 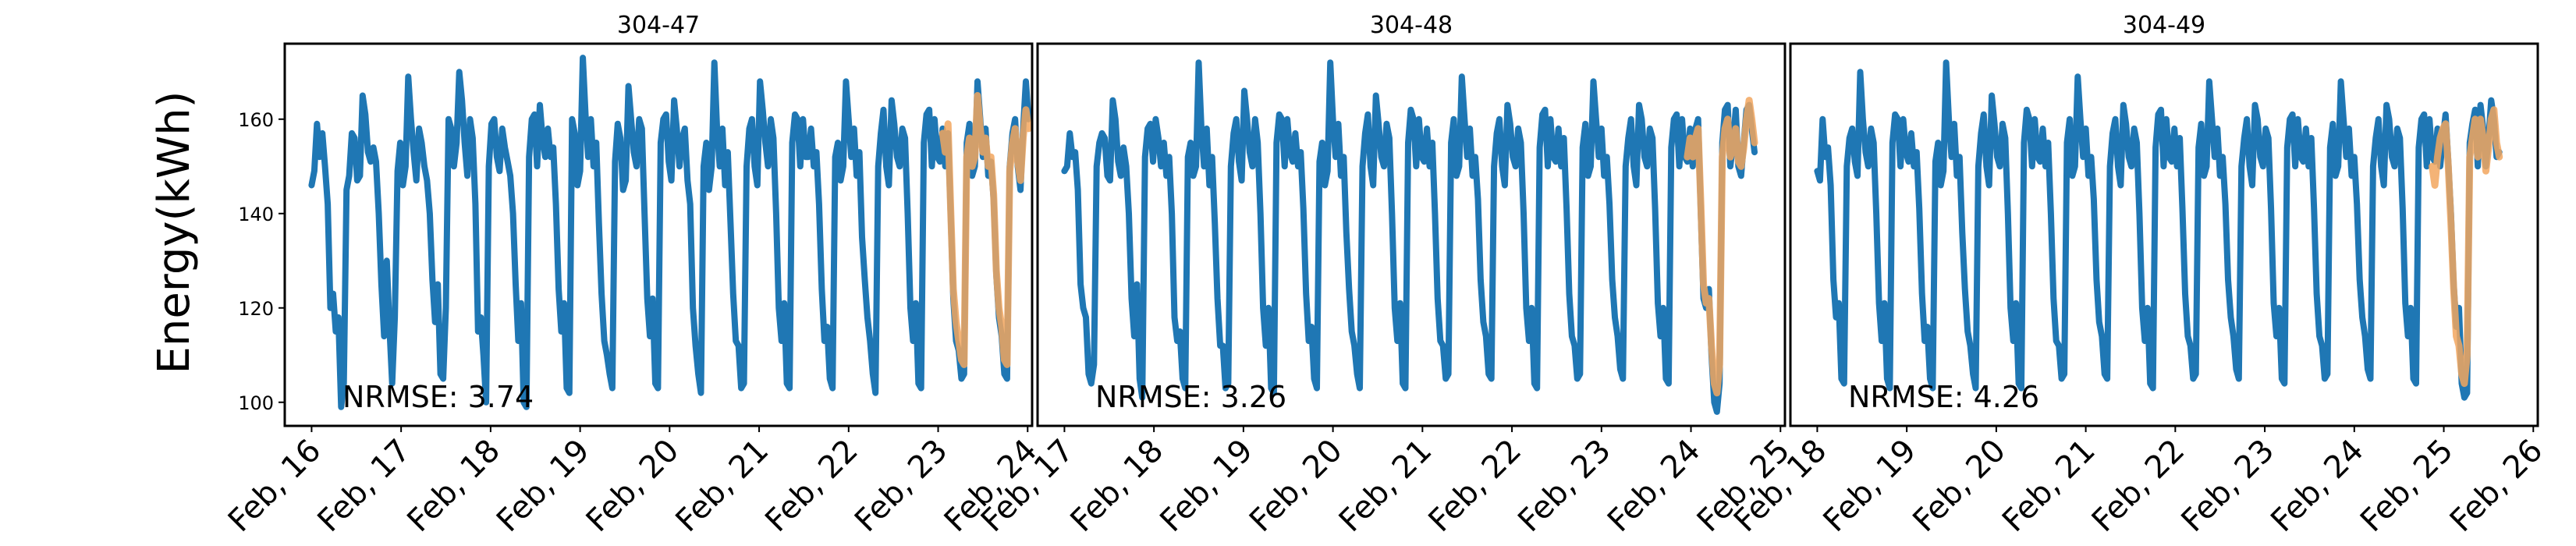 I want to click on x-tick-label: Feb, 25, so click(x=2407, y=486).